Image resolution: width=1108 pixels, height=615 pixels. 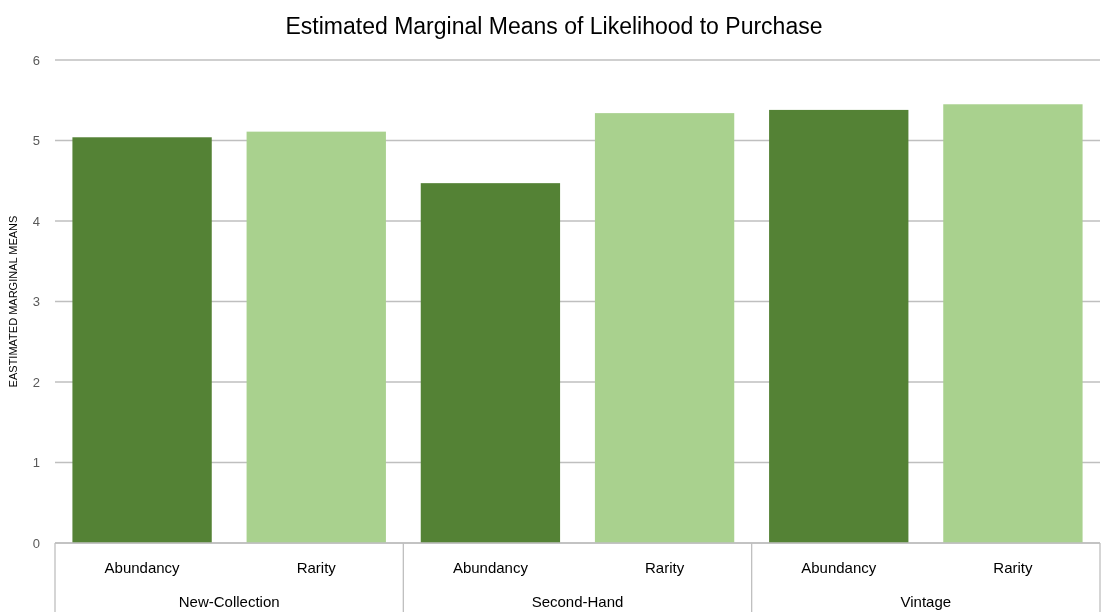 What do you see at coordinates (36, 141) in the screenshot?
I see `y-tick-label: 5` at bounding box center [36, 141].